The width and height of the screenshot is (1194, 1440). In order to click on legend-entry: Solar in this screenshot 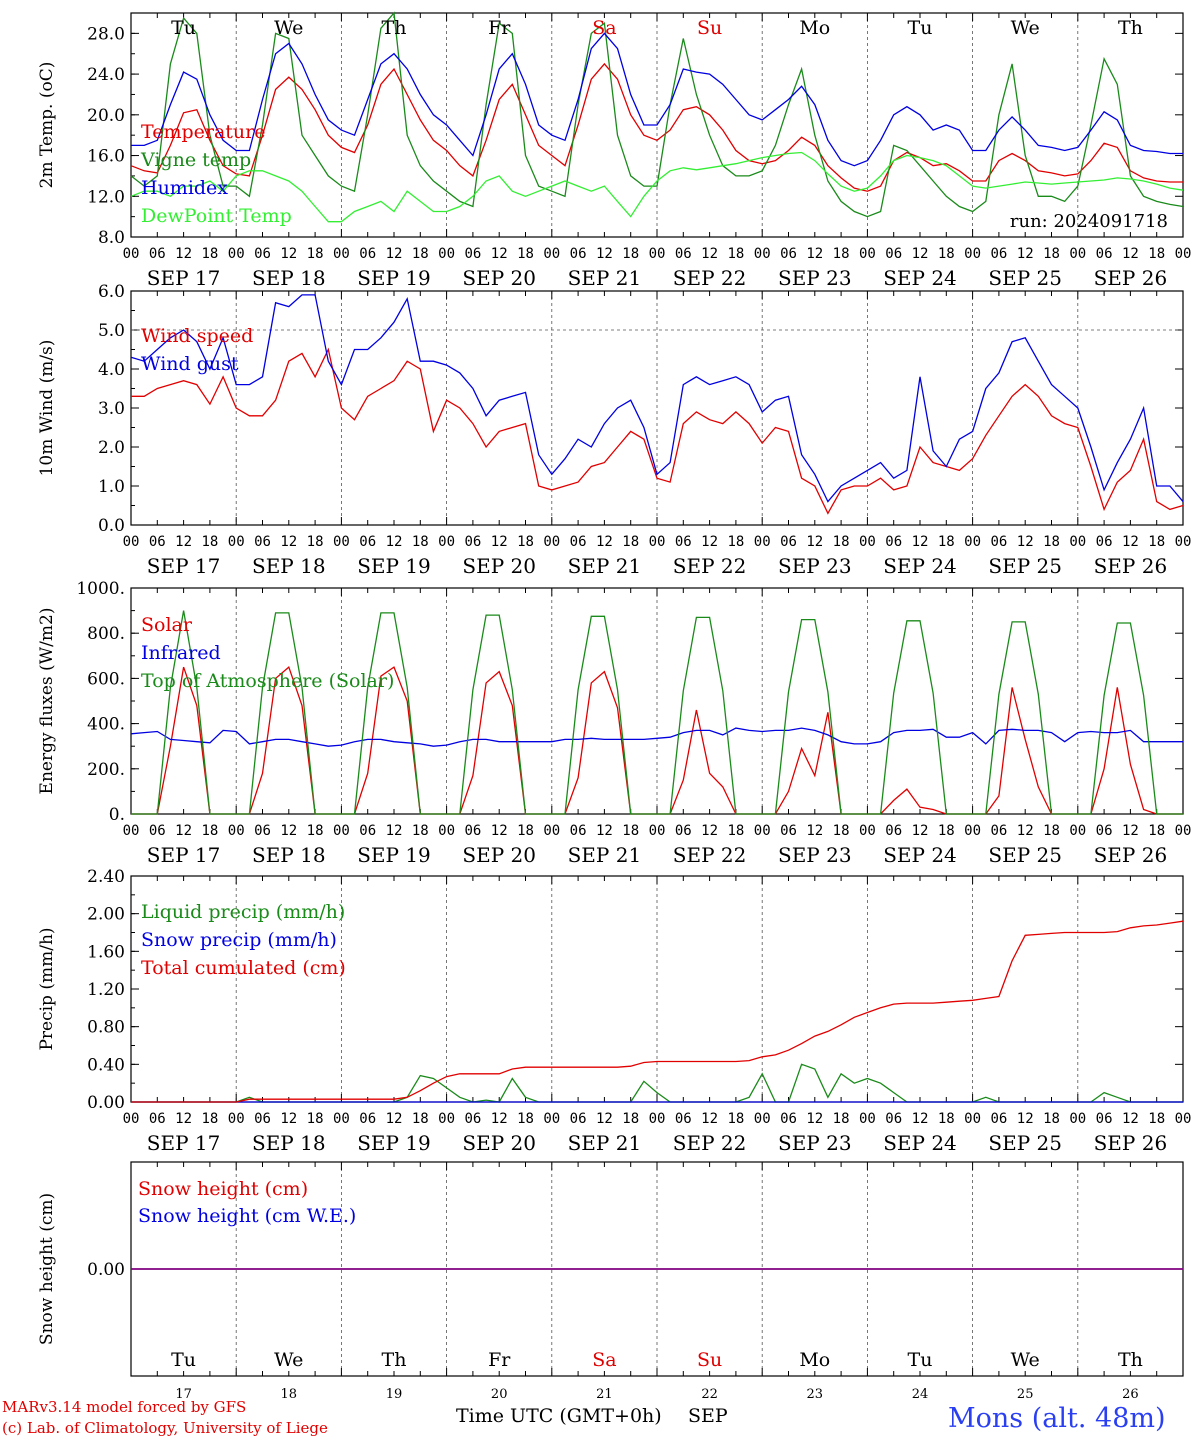, I will do `click(167, 625)`.